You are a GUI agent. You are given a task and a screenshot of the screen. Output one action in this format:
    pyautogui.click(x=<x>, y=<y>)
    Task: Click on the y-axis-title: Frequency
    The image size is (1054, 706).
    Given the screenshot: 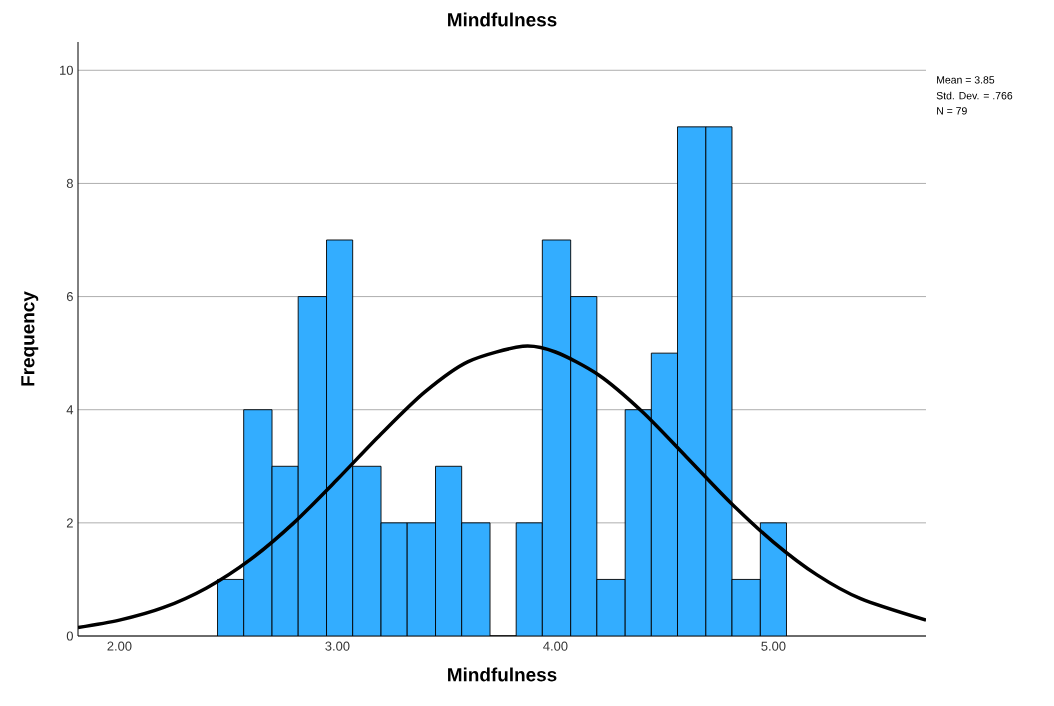 What is the action you would take?
    pyautogui.click(x=30, y=338)
    